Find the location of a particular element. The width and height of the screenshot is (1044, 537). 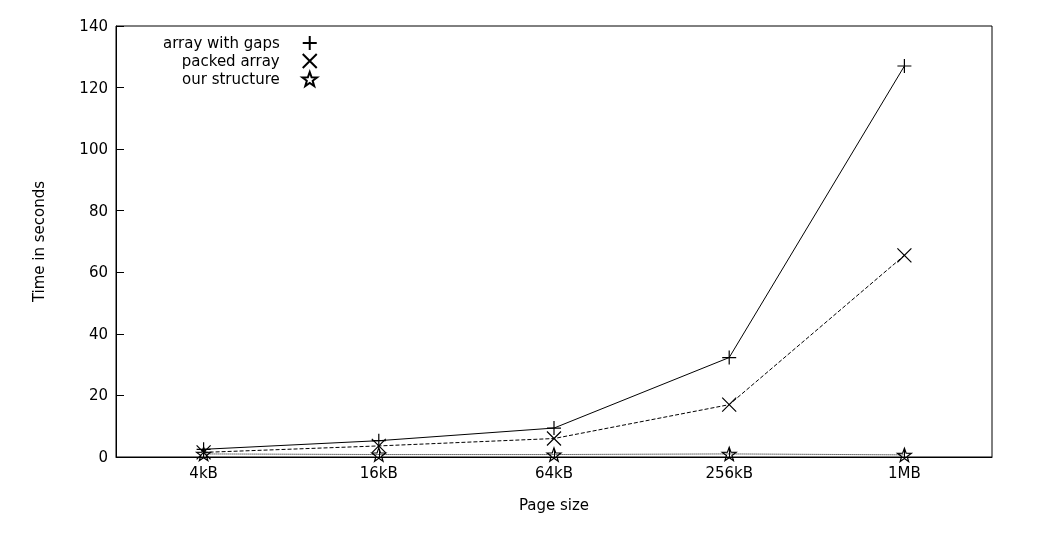

y-tick-label: 60 is located at coordinates (98, 272).